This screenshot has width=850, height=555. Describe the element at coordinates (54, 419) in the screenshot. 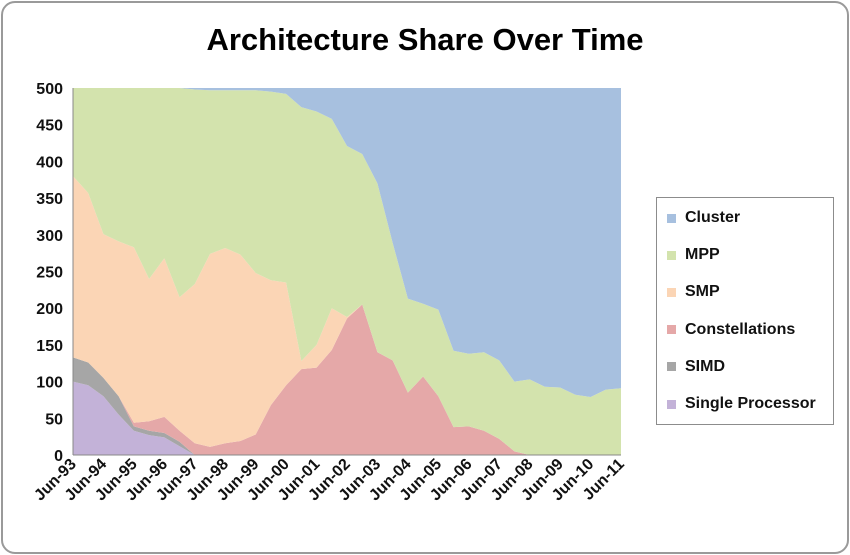

I see `y-tick-label: 50` at that location.